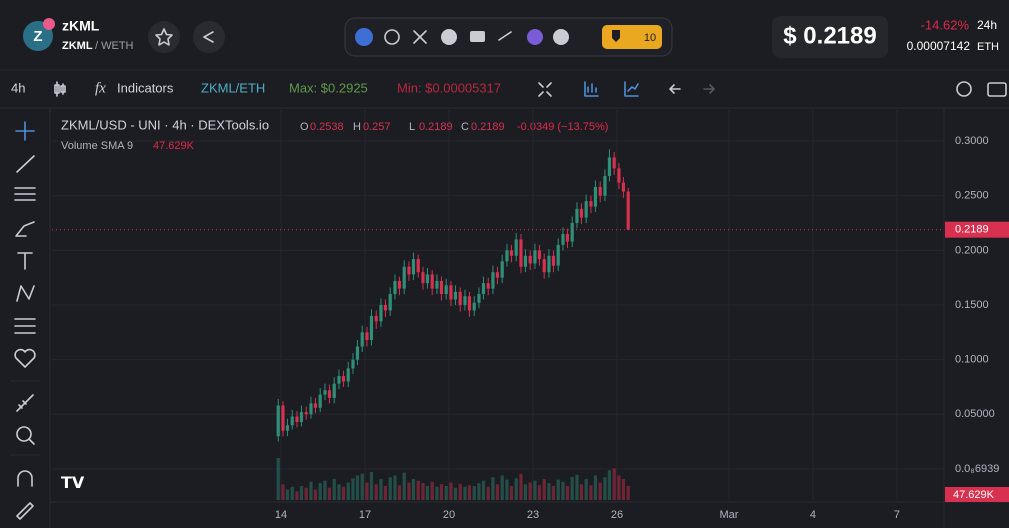 This screenshot has width=1009, height=528. I want to click on link-dextools, so click(364, 37).